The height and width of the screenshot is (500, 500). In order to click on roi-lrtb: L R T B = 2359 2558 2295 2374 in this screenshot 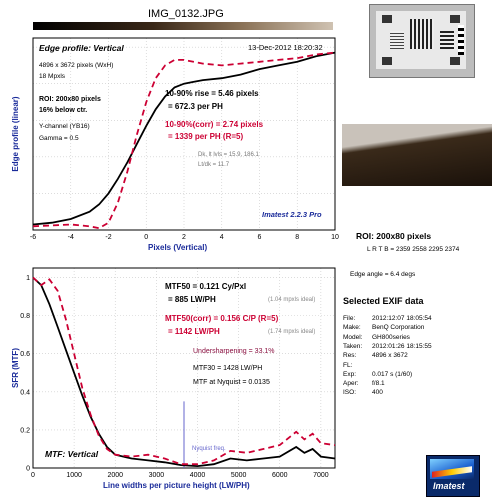, I will do `click(413, 249)`.